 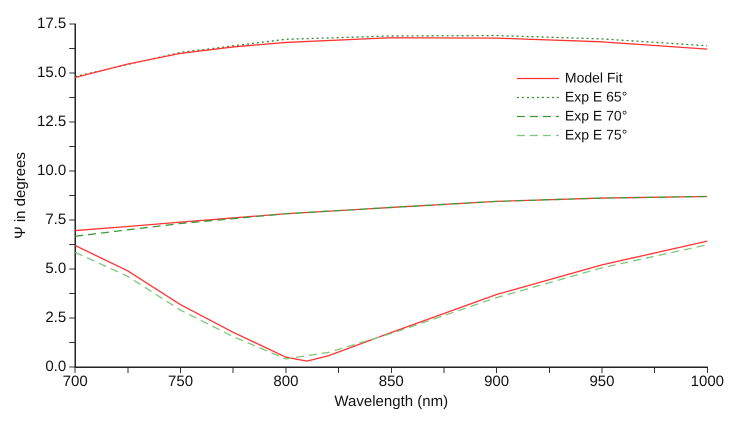 What do you see at coordinates (707, 381) in the screenshot?
I see `x-tick-label: 1000` at bounding box center [707, 381].